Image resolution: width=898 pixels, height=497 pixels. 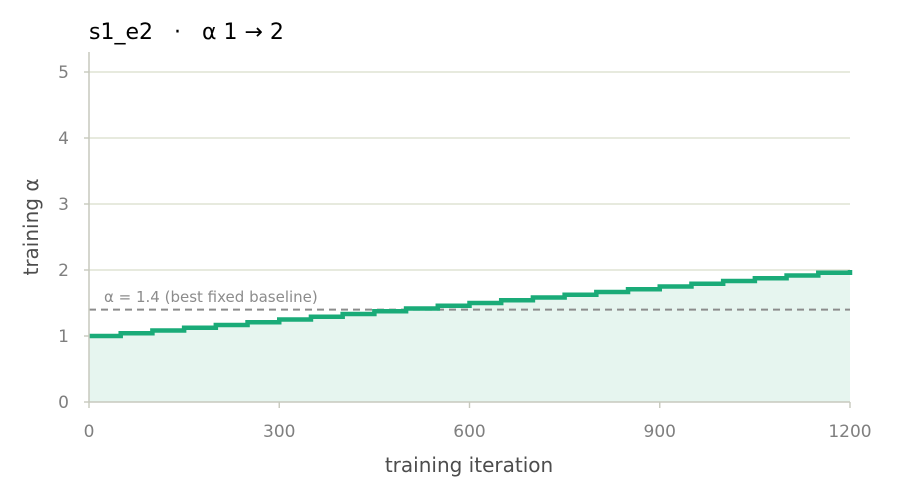 I want to click on x-axis-label: training iteration, so click(x=469, y=465).